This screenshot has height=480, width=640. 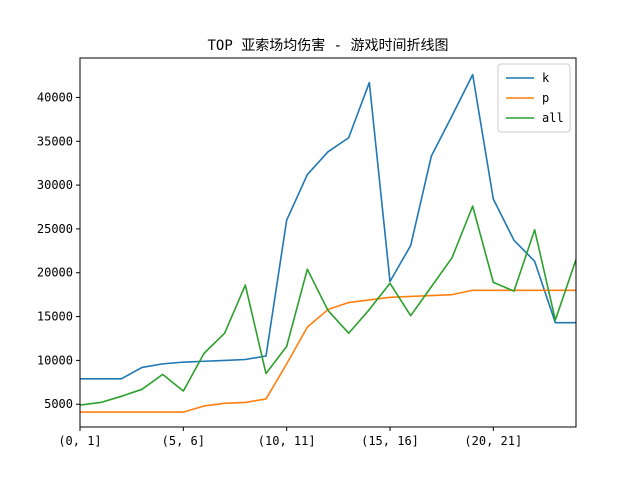 What do you see at coordinates (55, 141) in the screenshot?
I see `y-tick-label: 35000` at bounding box center [55, 141].